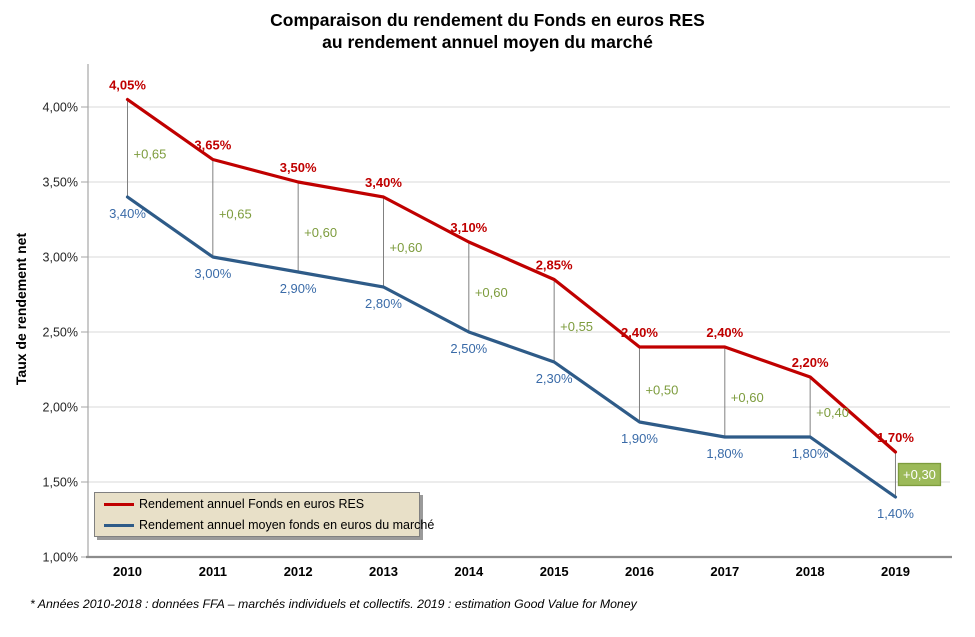 The image size is (975, 637). Describe the element at coordinates (468, 227) in the screenshot. I see `point-label-res: 3,10%` at that location.